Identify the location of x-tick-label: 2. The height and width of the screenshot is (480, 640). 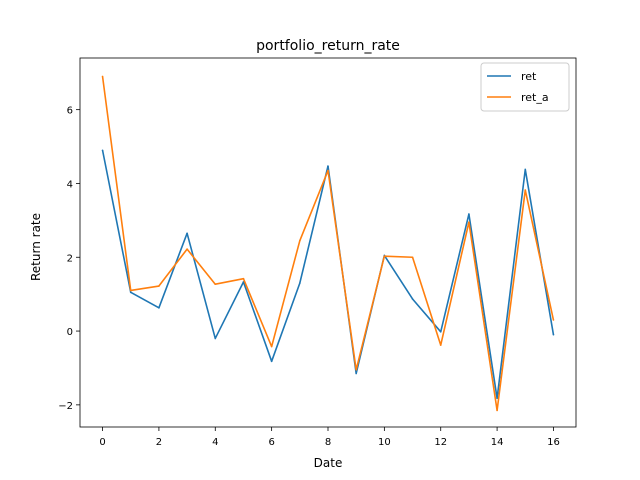
(159, 442).